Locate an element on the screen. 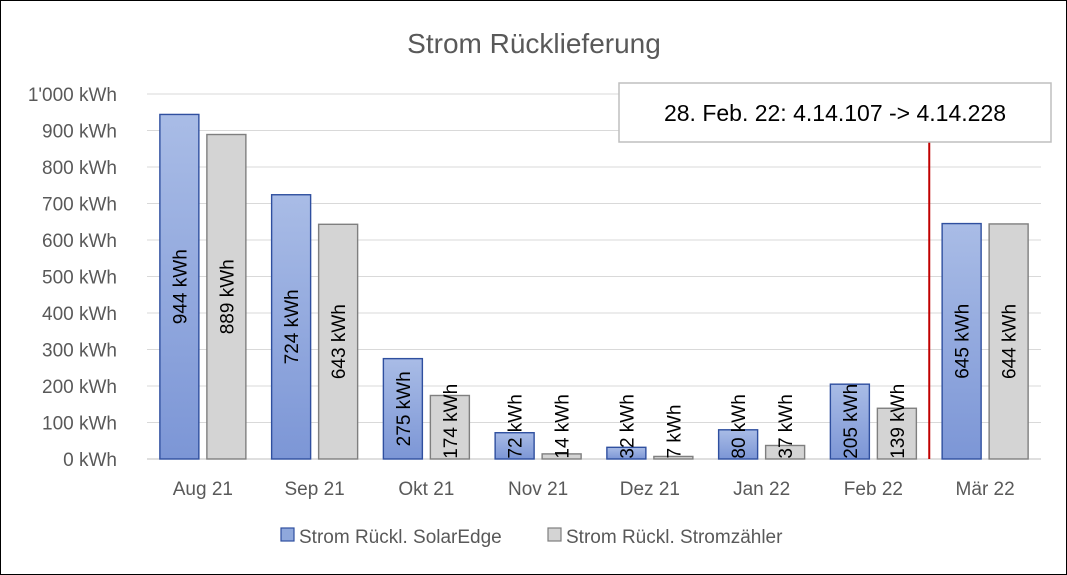  data-label: 275 kWh is located at coordinates (404, 408).